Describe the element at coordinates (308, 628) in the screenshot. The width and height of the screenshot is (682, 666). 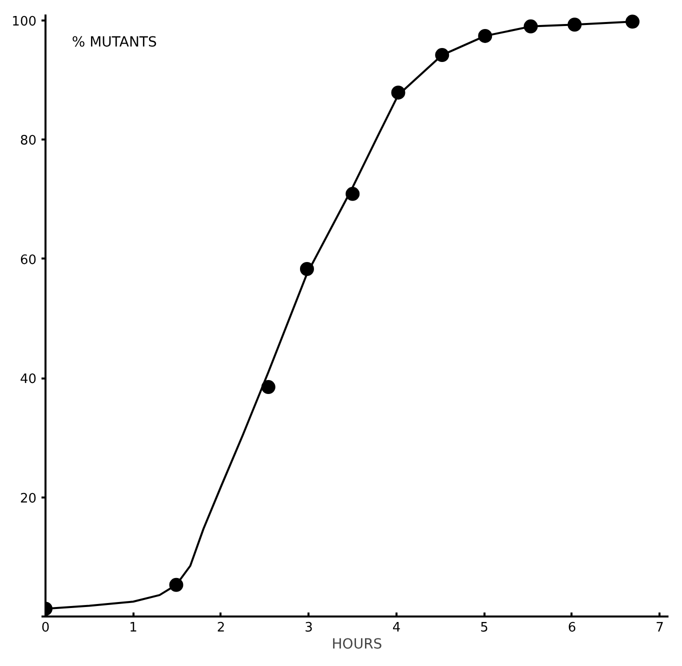
I see `x-tick-label: 3` at that location.